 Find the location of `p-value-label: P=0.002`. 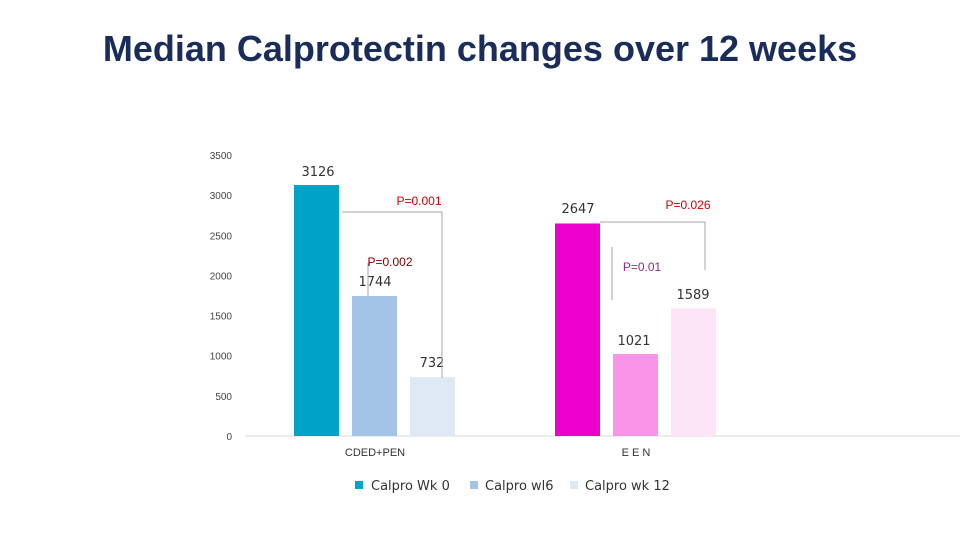

p-value-label: P=0.002 is located at coordinates (389, 262).